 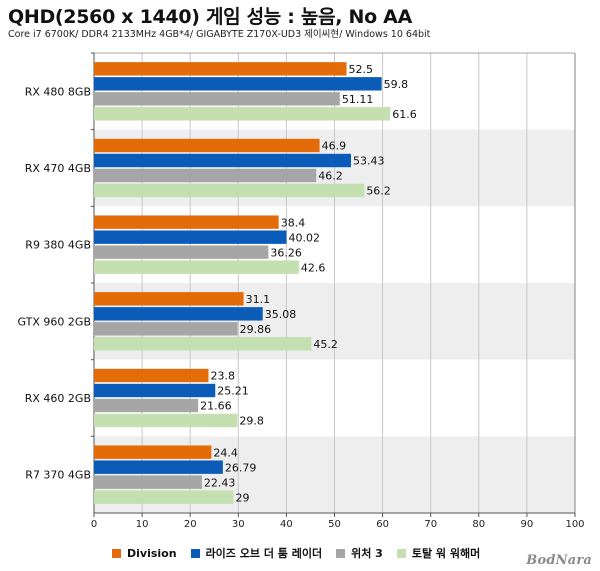 What do you see at coordinates (258, 299) in the screenshot?
I see `bar-value-label: 31.1` at bounding box center [258, 299].